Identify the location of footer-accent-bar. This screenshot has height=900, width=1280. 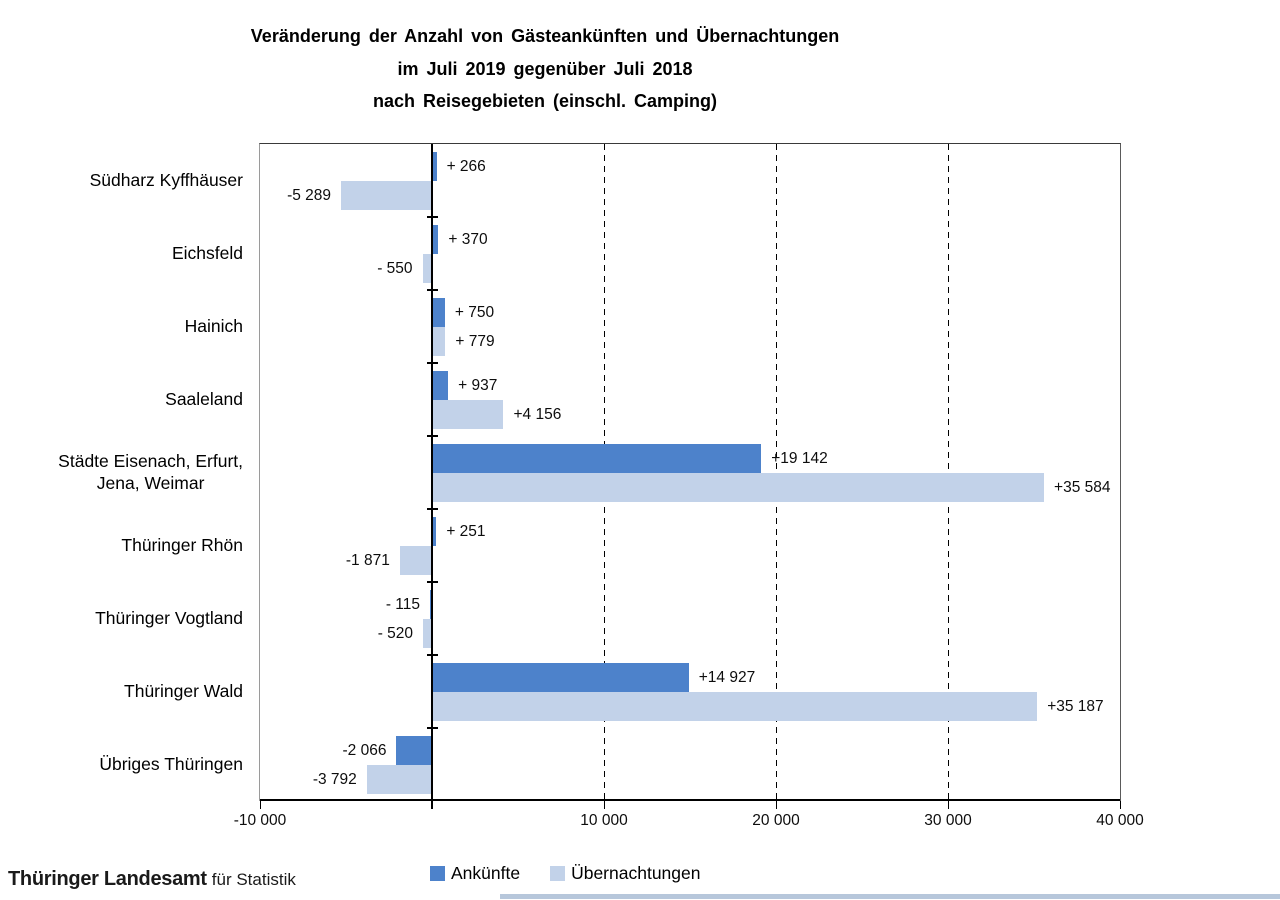
(890, 896).